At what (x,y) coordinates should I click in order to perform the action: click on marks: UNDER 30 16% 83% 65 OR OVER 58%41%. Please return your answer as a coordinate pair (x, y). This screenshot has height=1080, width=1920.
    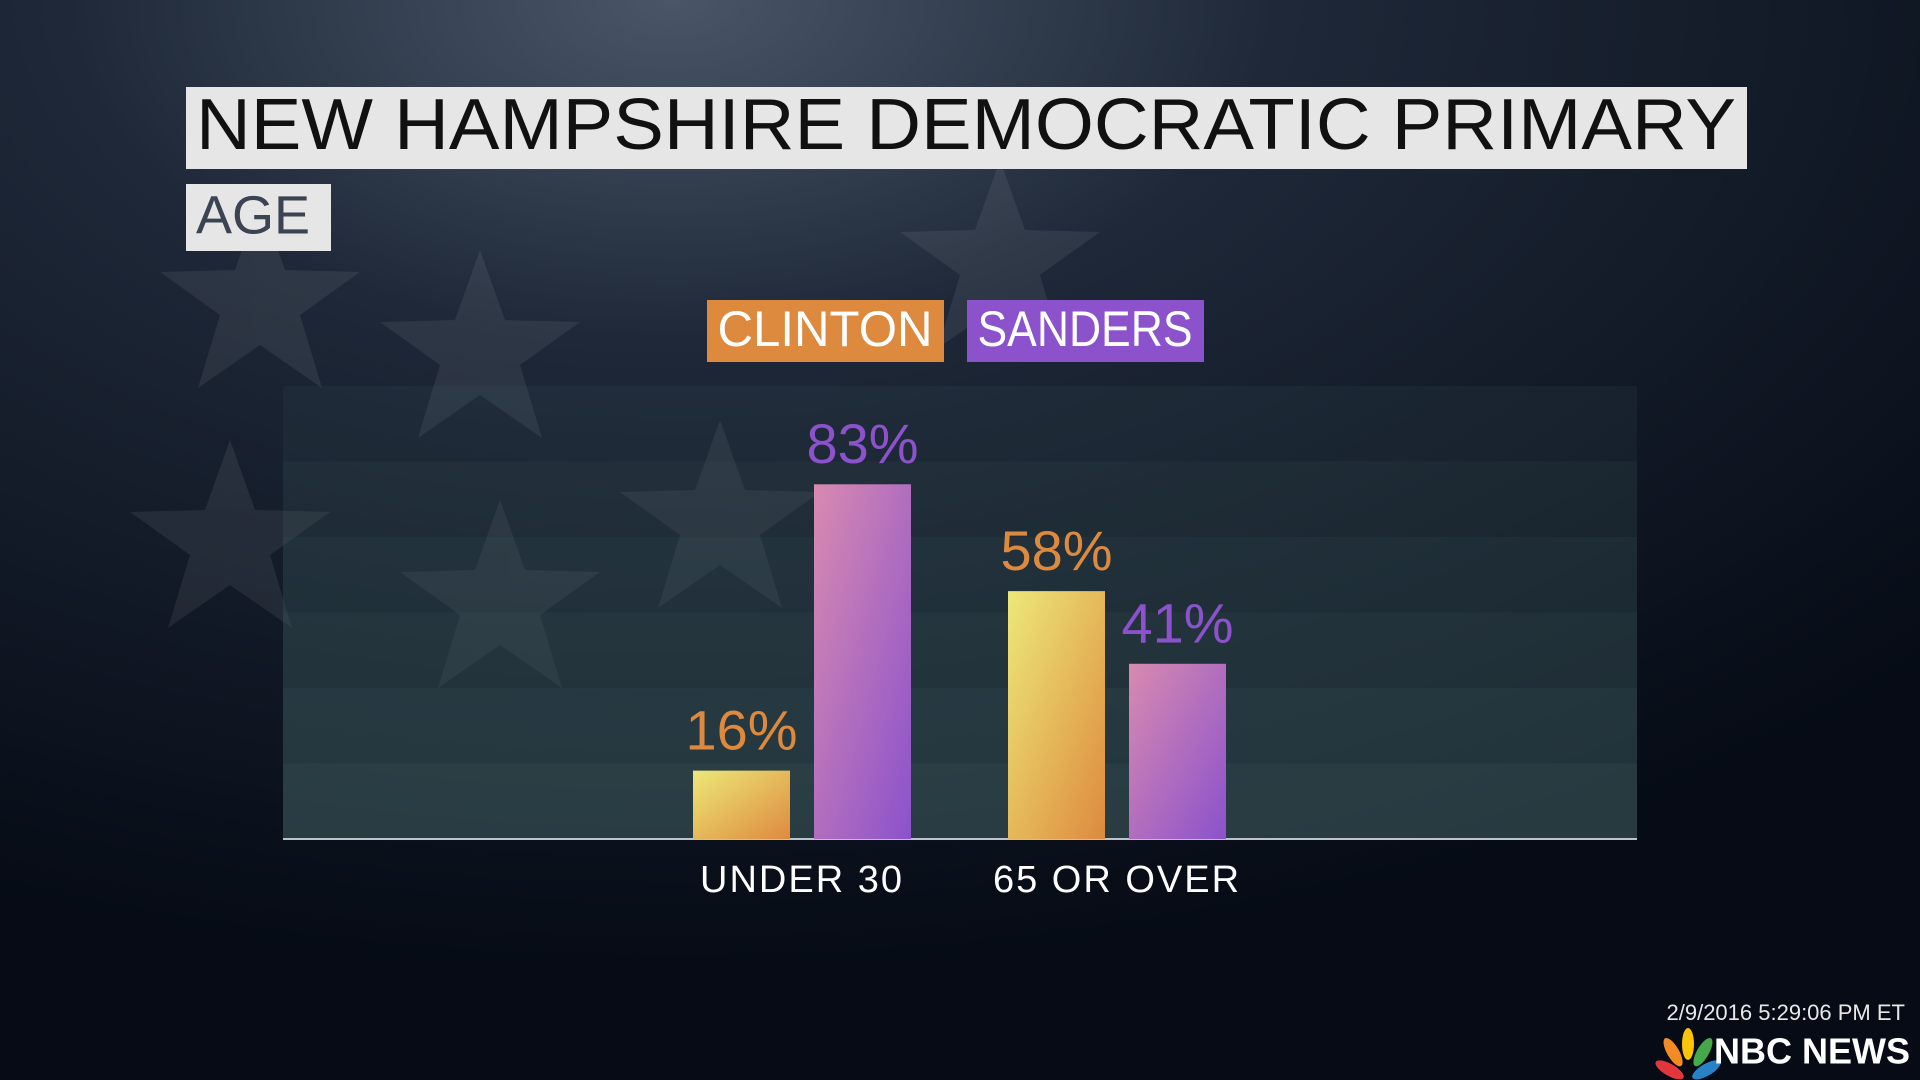
    Looking at the image, I should click on (963, 656).